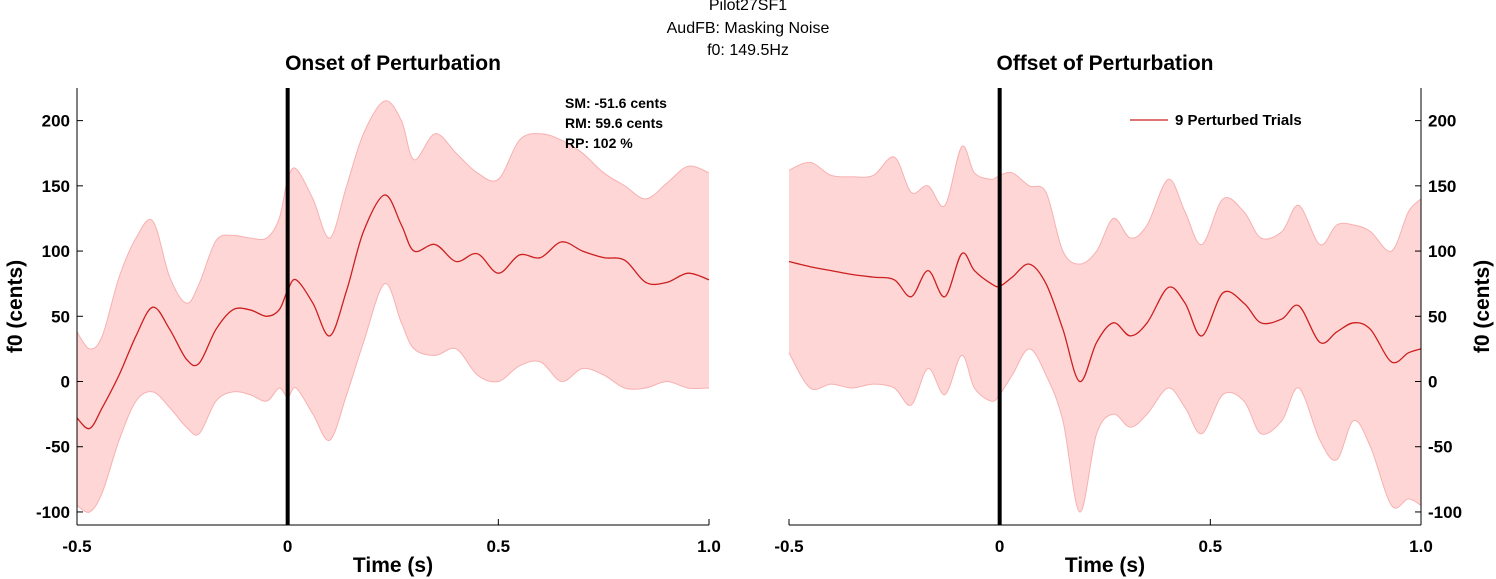 The width and height of the screenshot is (1496, 579). I want to click on panel-2-x-tick-label: 0.5, so click(1211, 546).